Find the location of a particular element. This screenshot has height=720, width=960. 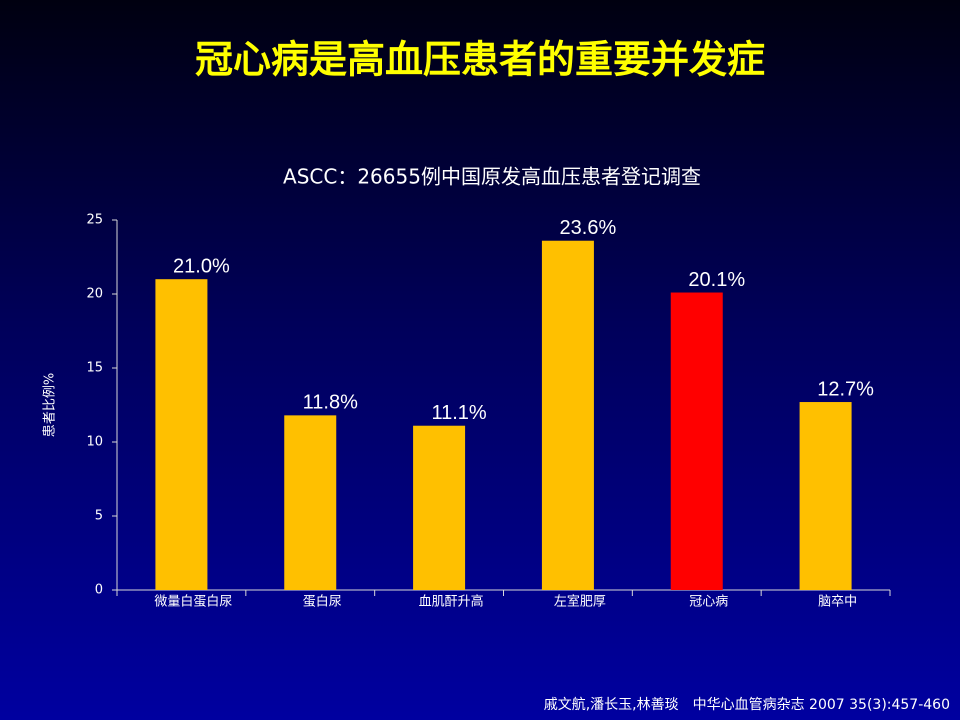

value-label: 11.1% is located at coordinates (458, 413).